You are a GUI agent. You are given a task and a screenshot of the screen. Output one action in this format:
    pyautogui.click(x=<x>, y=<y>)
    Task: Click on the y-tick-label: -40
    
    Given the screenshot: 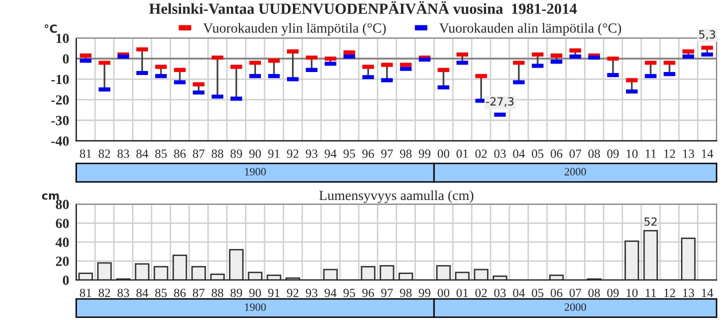 What is the action you would take?
    pyautogui.click(x=60, y=141)
    